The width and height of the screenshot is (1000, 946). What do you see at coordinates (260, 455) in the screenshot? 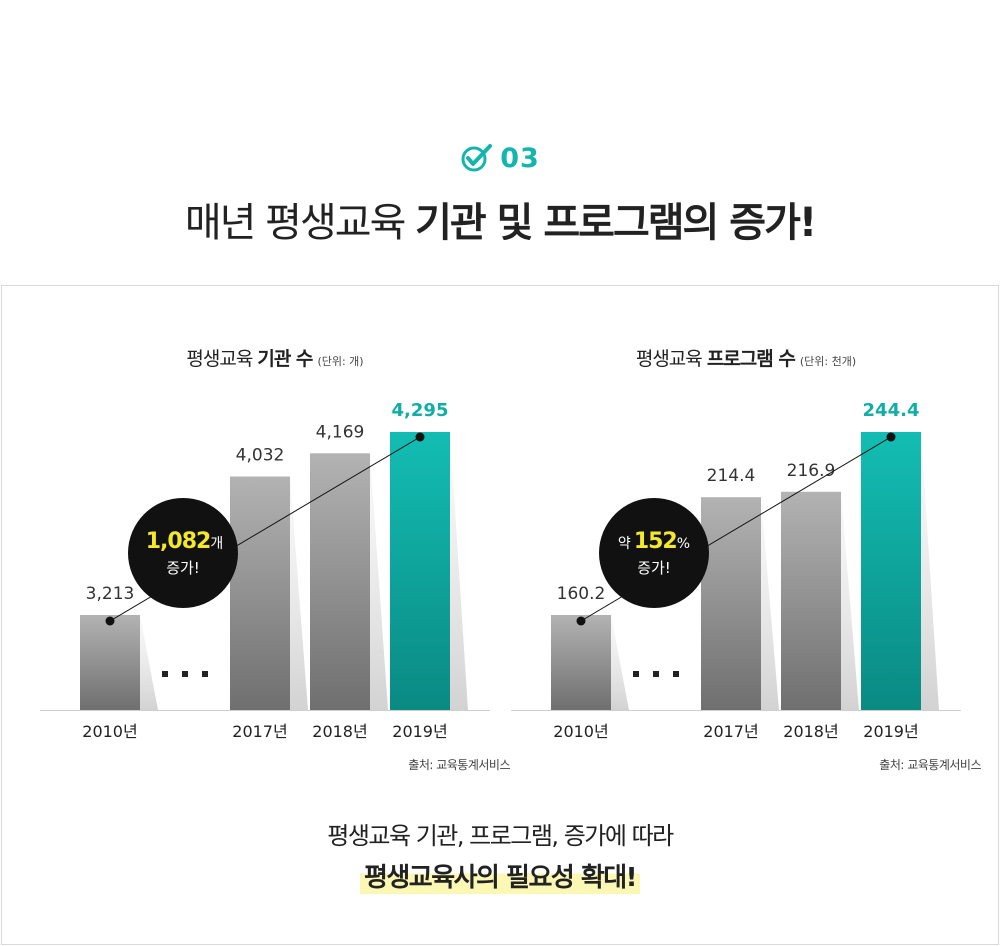
I see `bar-value-label: 4,032` at bounding box center [260, 455].